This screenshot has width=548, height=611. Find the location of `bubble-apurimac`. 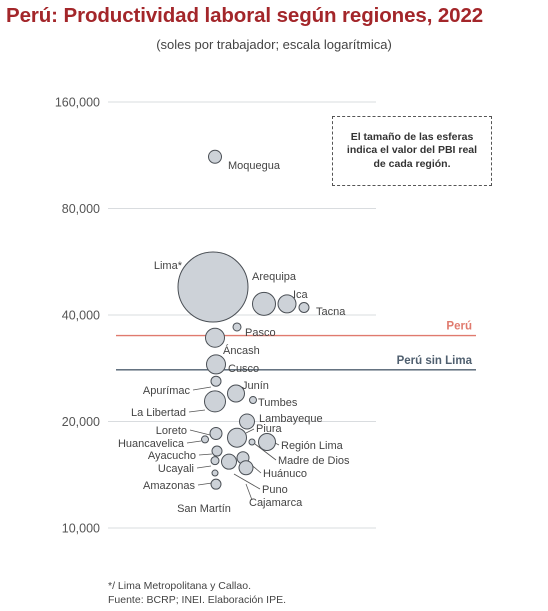

bubble-apurimac is located at coordinates (216, 381).